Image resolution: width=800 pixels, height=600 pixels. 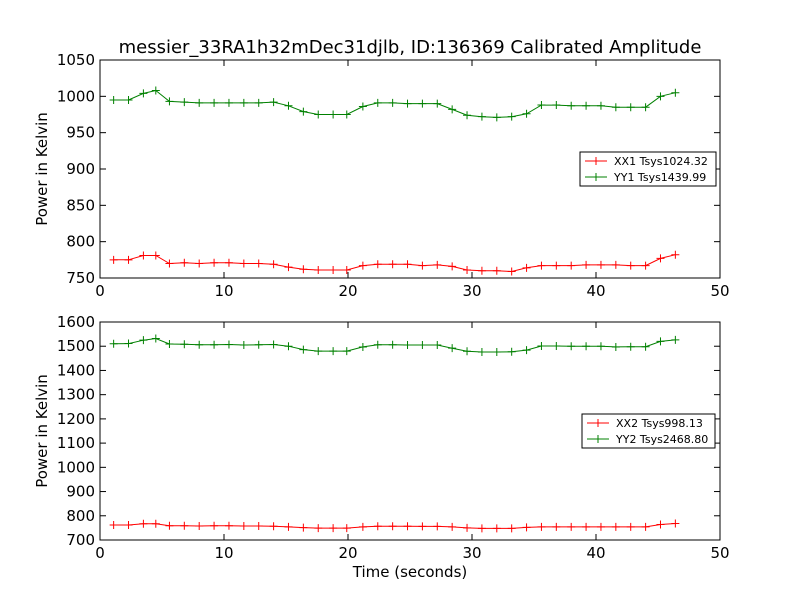 I want to click on y-tick-label: 1600, so click(x=76, y=322).